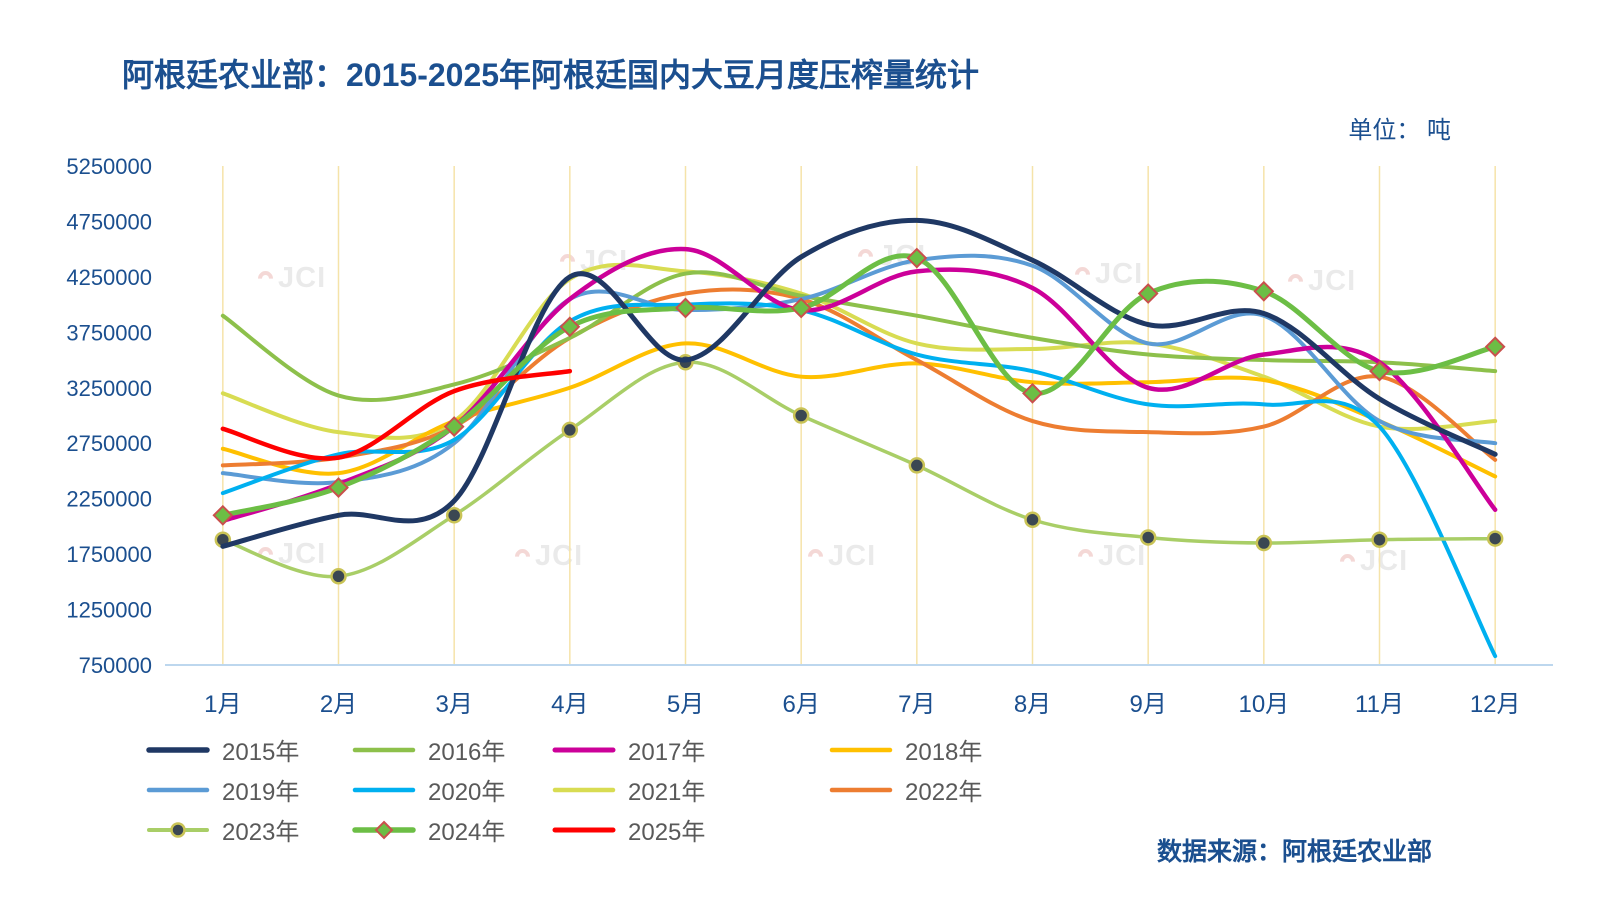  What do you see at coordinates (467, 832) in the screenshot?
I see `legend-label: 2024年` at bounding box center [467, 832].